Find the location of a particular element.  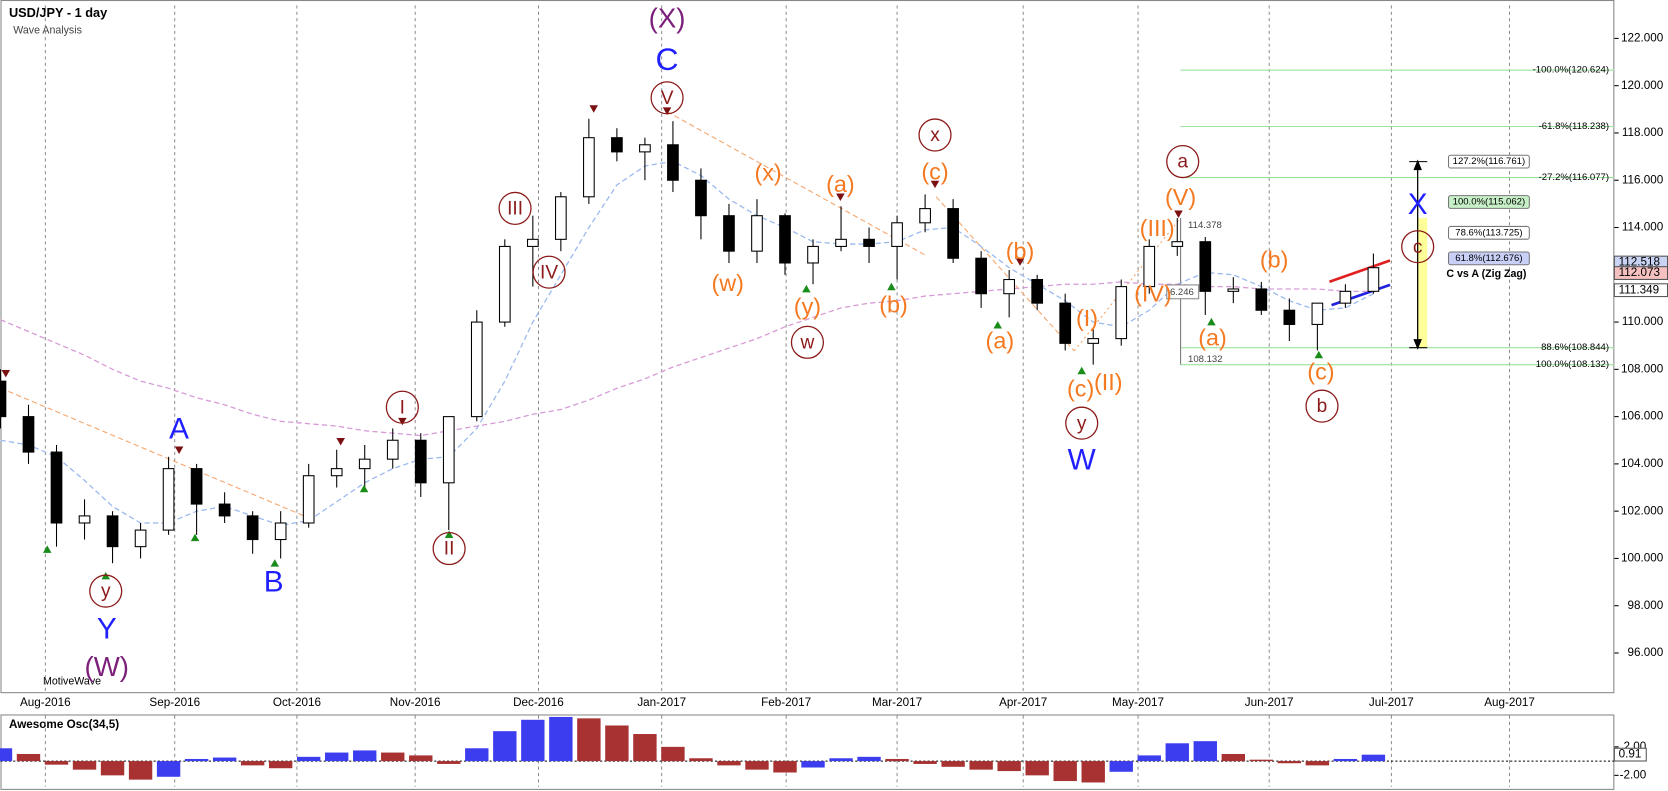

wave-label: C is located at coordinates (667, 59).